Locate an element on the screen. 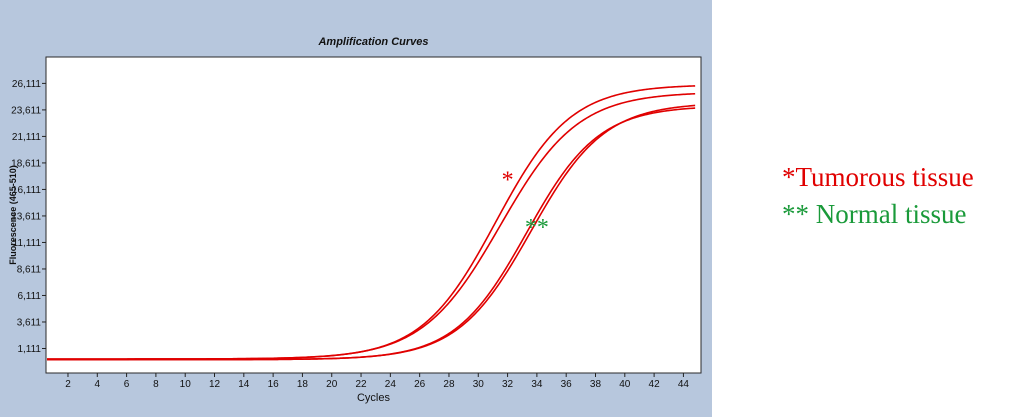 This screenshot has width=1027, height=417. x-axis-label: Cycles is located at coordinates (374, 398).